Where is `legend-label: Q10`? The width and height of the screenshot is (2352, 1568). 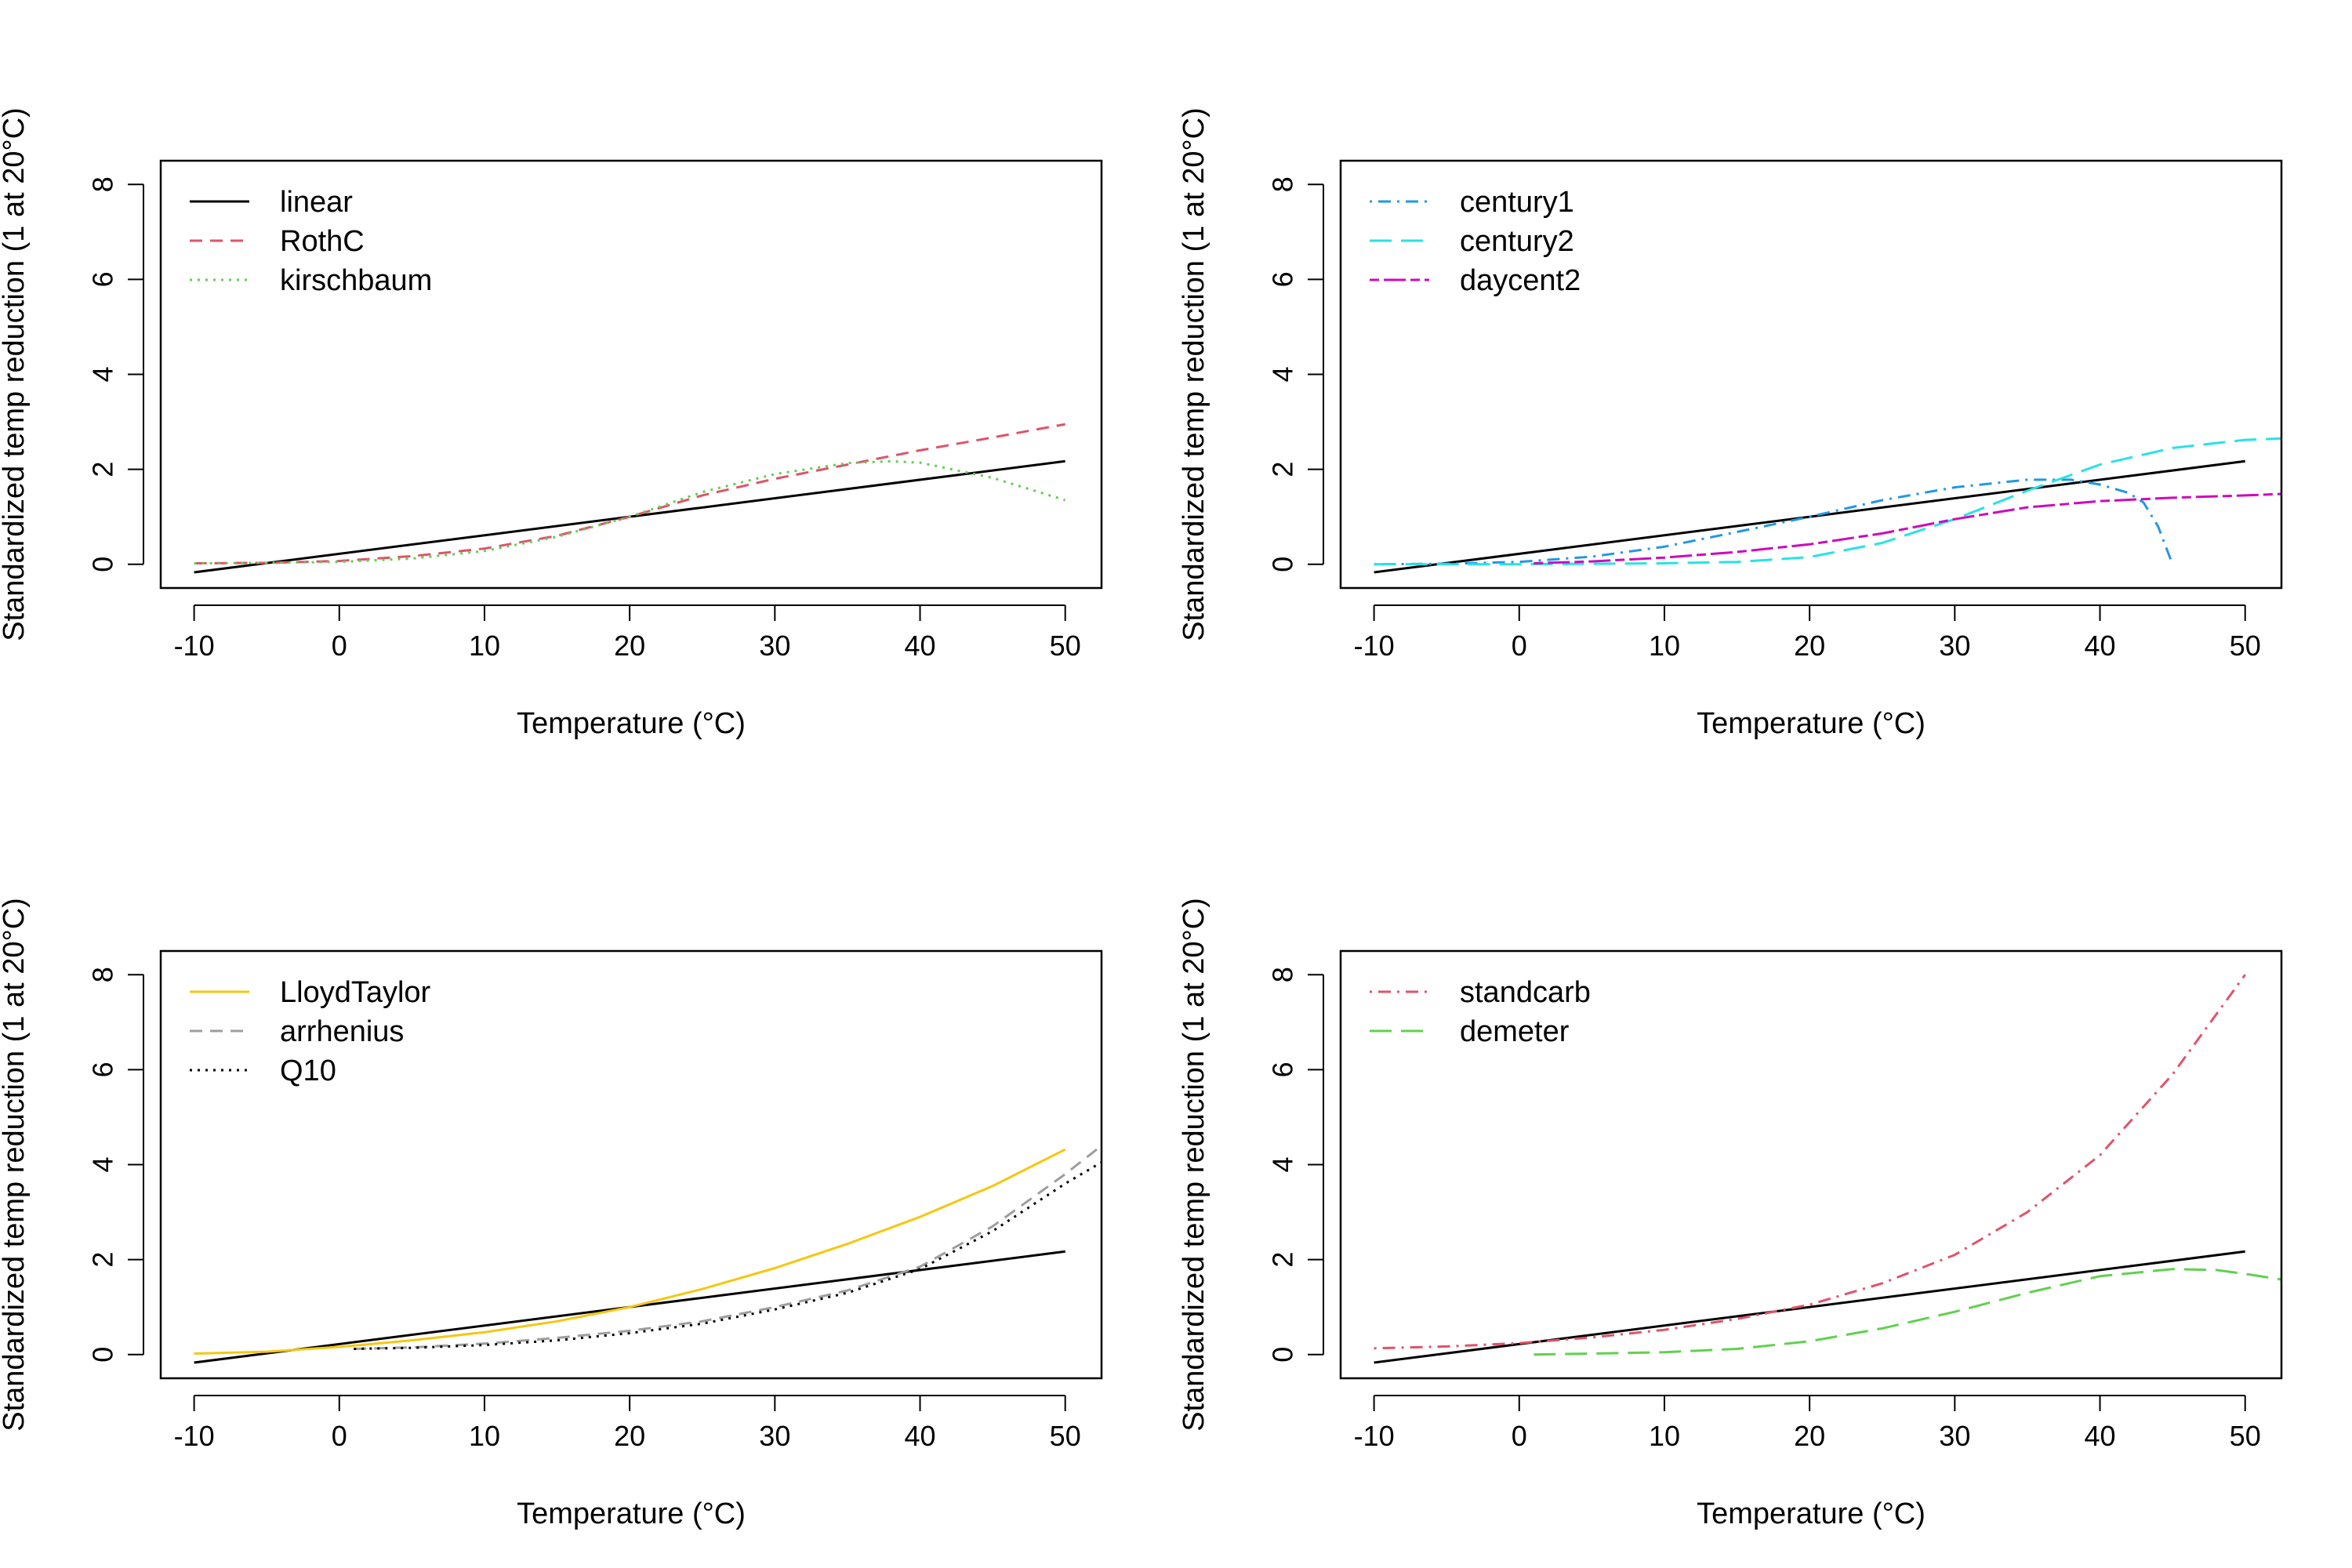 legend-label: Q10 is located at coordinates (308, 1070).